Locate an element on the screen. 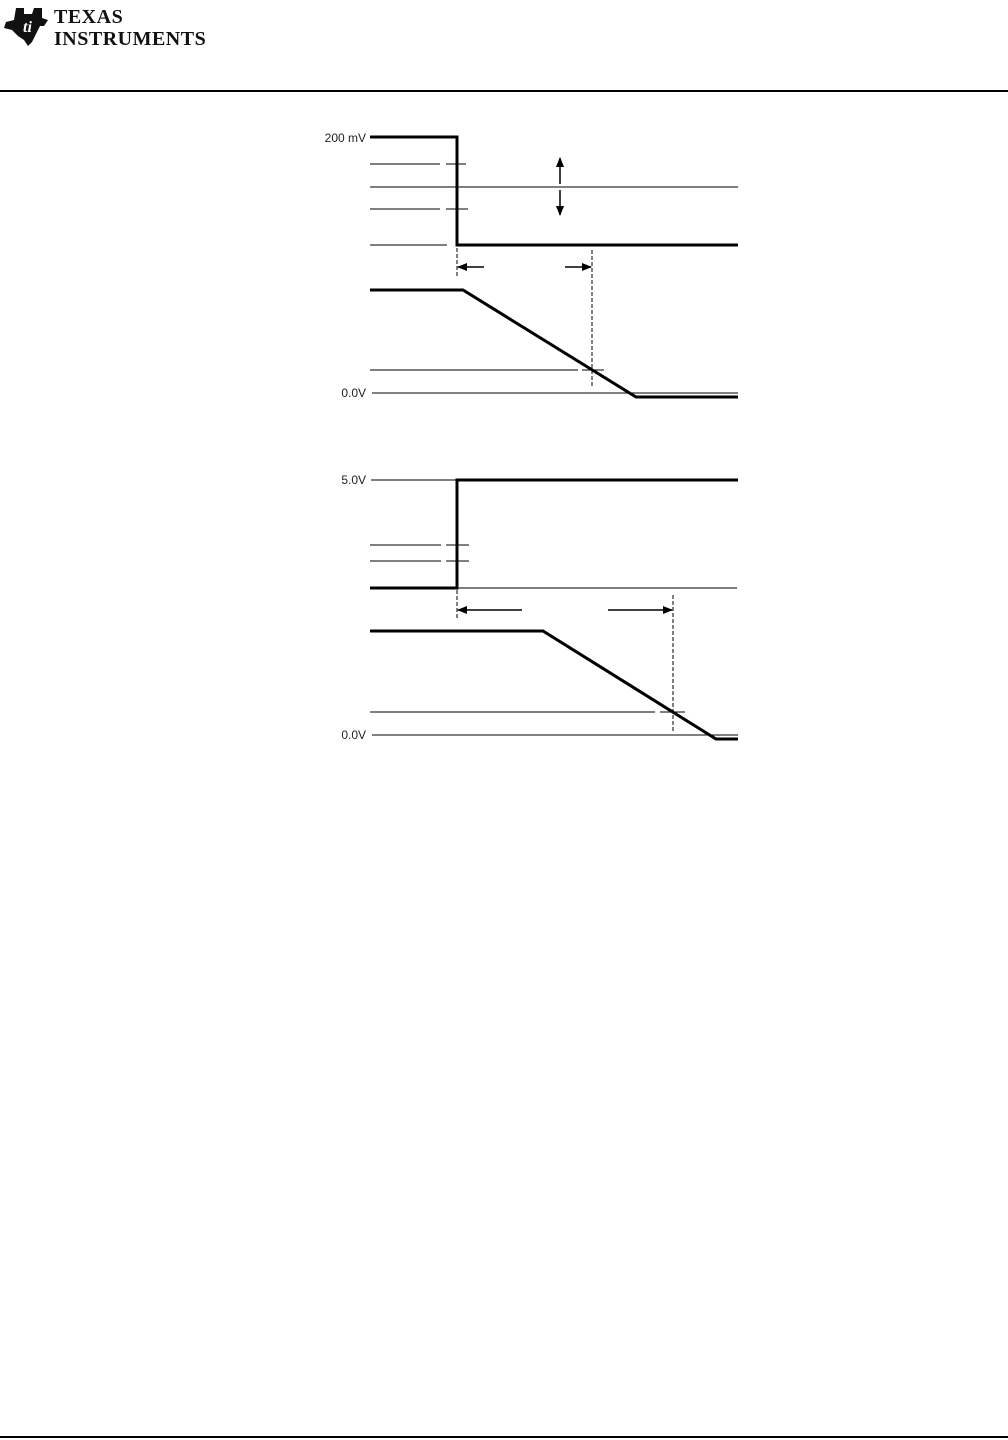  brand-line-2: Instruments is located at coordinates (130, 39).